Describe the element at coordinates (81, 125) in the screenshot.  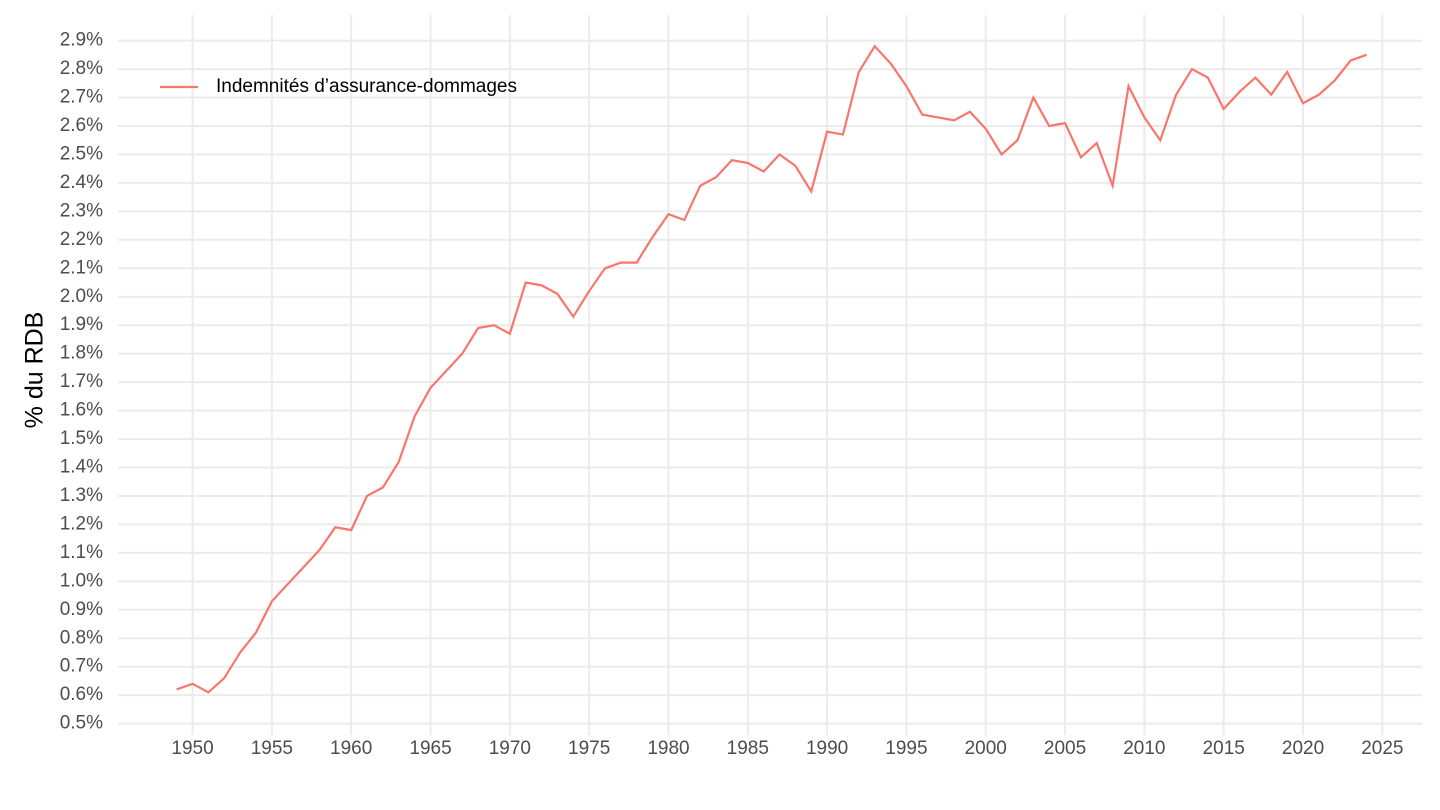
I see `y-tick-label: 2.6%` at that location.